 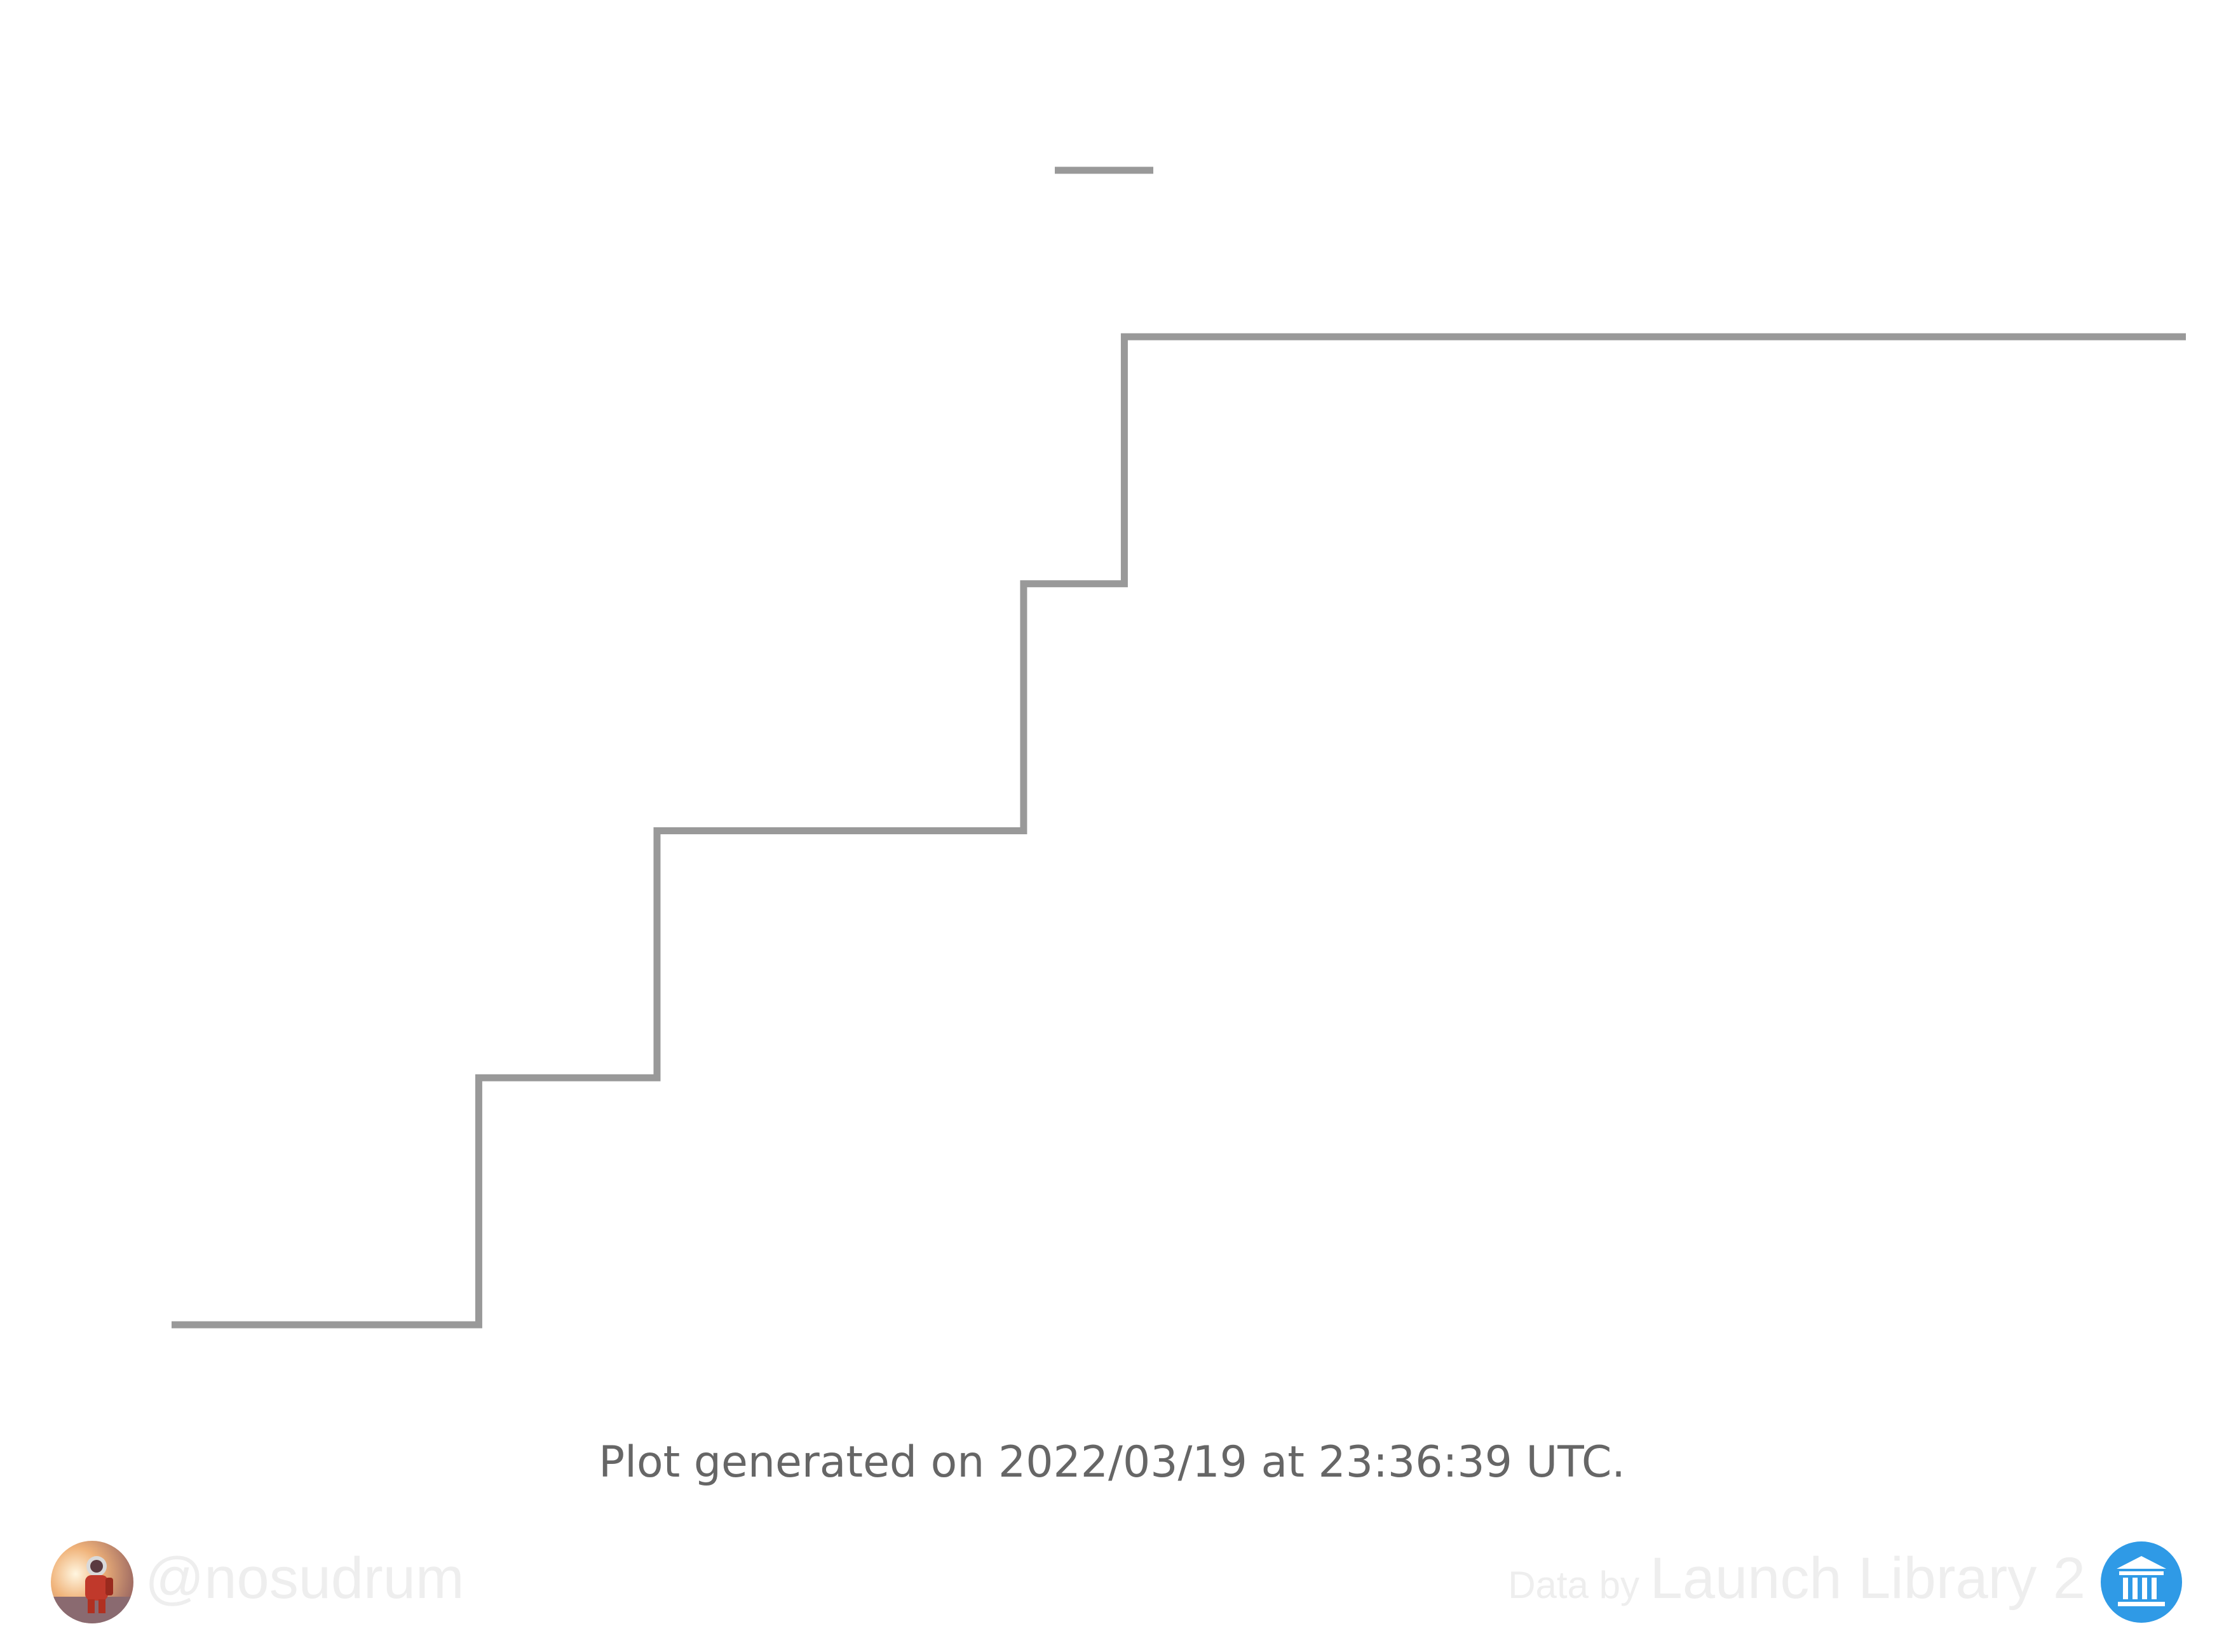 I want to click on data-credit: Data by Launch Library 2, so click(x=1796, y=1579).